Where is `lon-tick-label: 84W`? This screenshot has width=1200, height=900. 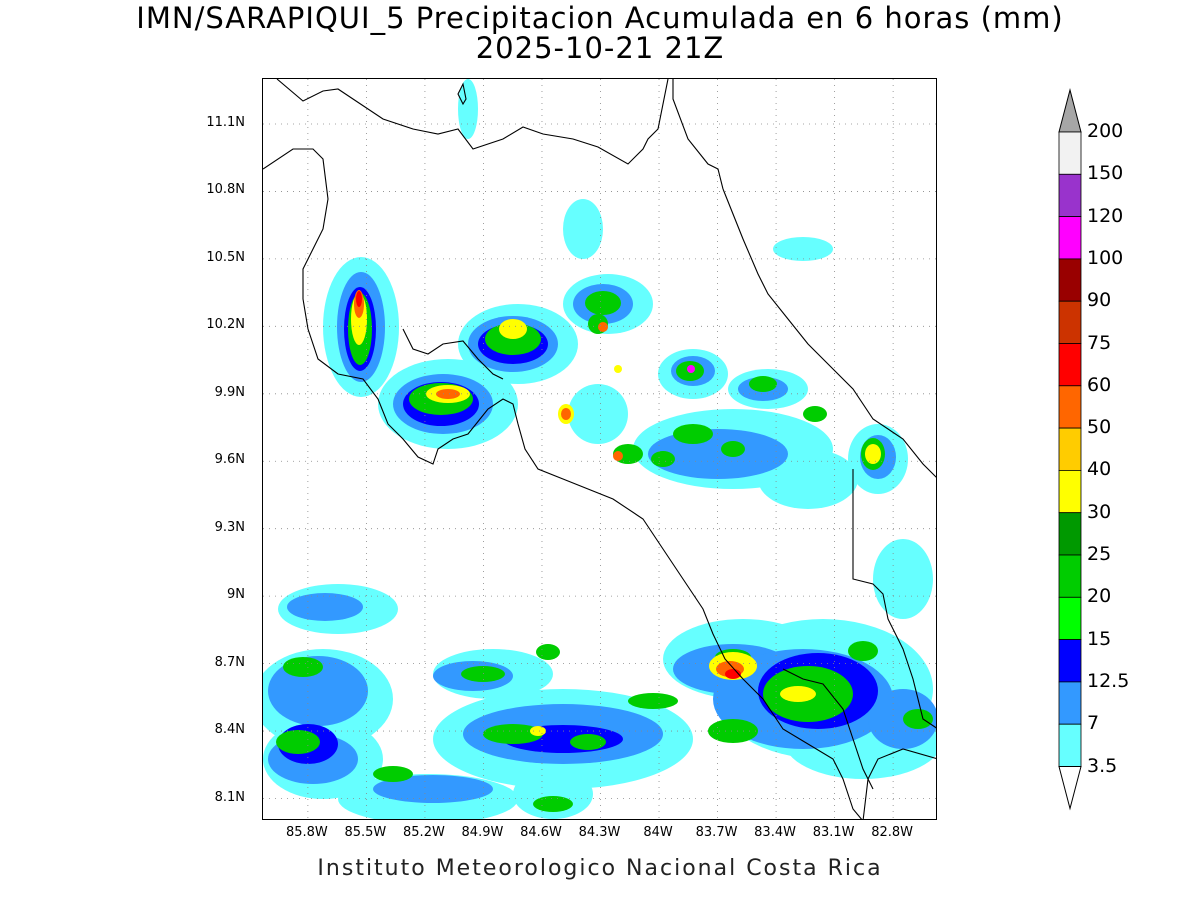
lon-tick-label: 84W is located at coordinates (658, 832).